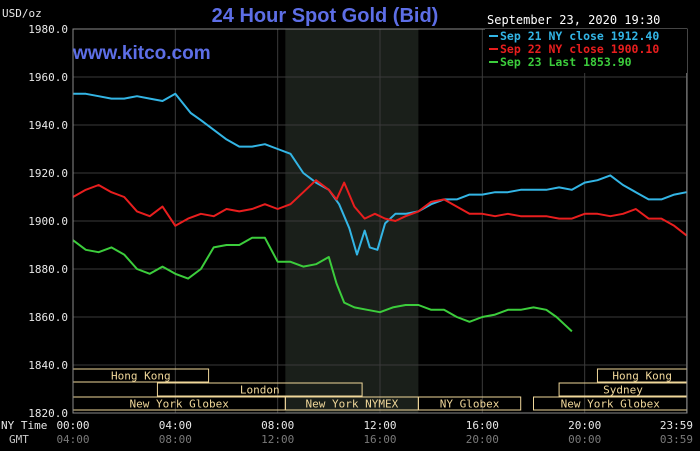  What do you see at coordinates (676, 425) in the screenshot?
I see `x-tick-label: 23:59` at bounding box center [676, 425].